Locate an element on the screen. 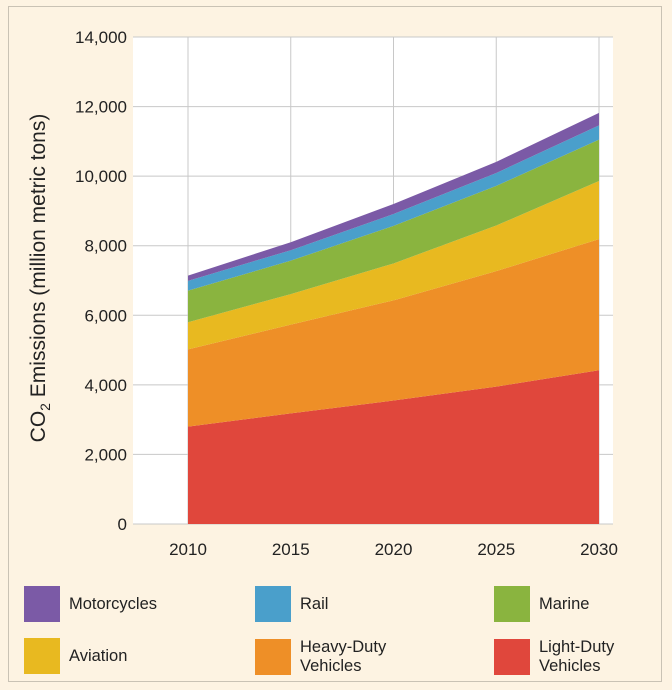  area-rail is located at coordinates (393, 208).